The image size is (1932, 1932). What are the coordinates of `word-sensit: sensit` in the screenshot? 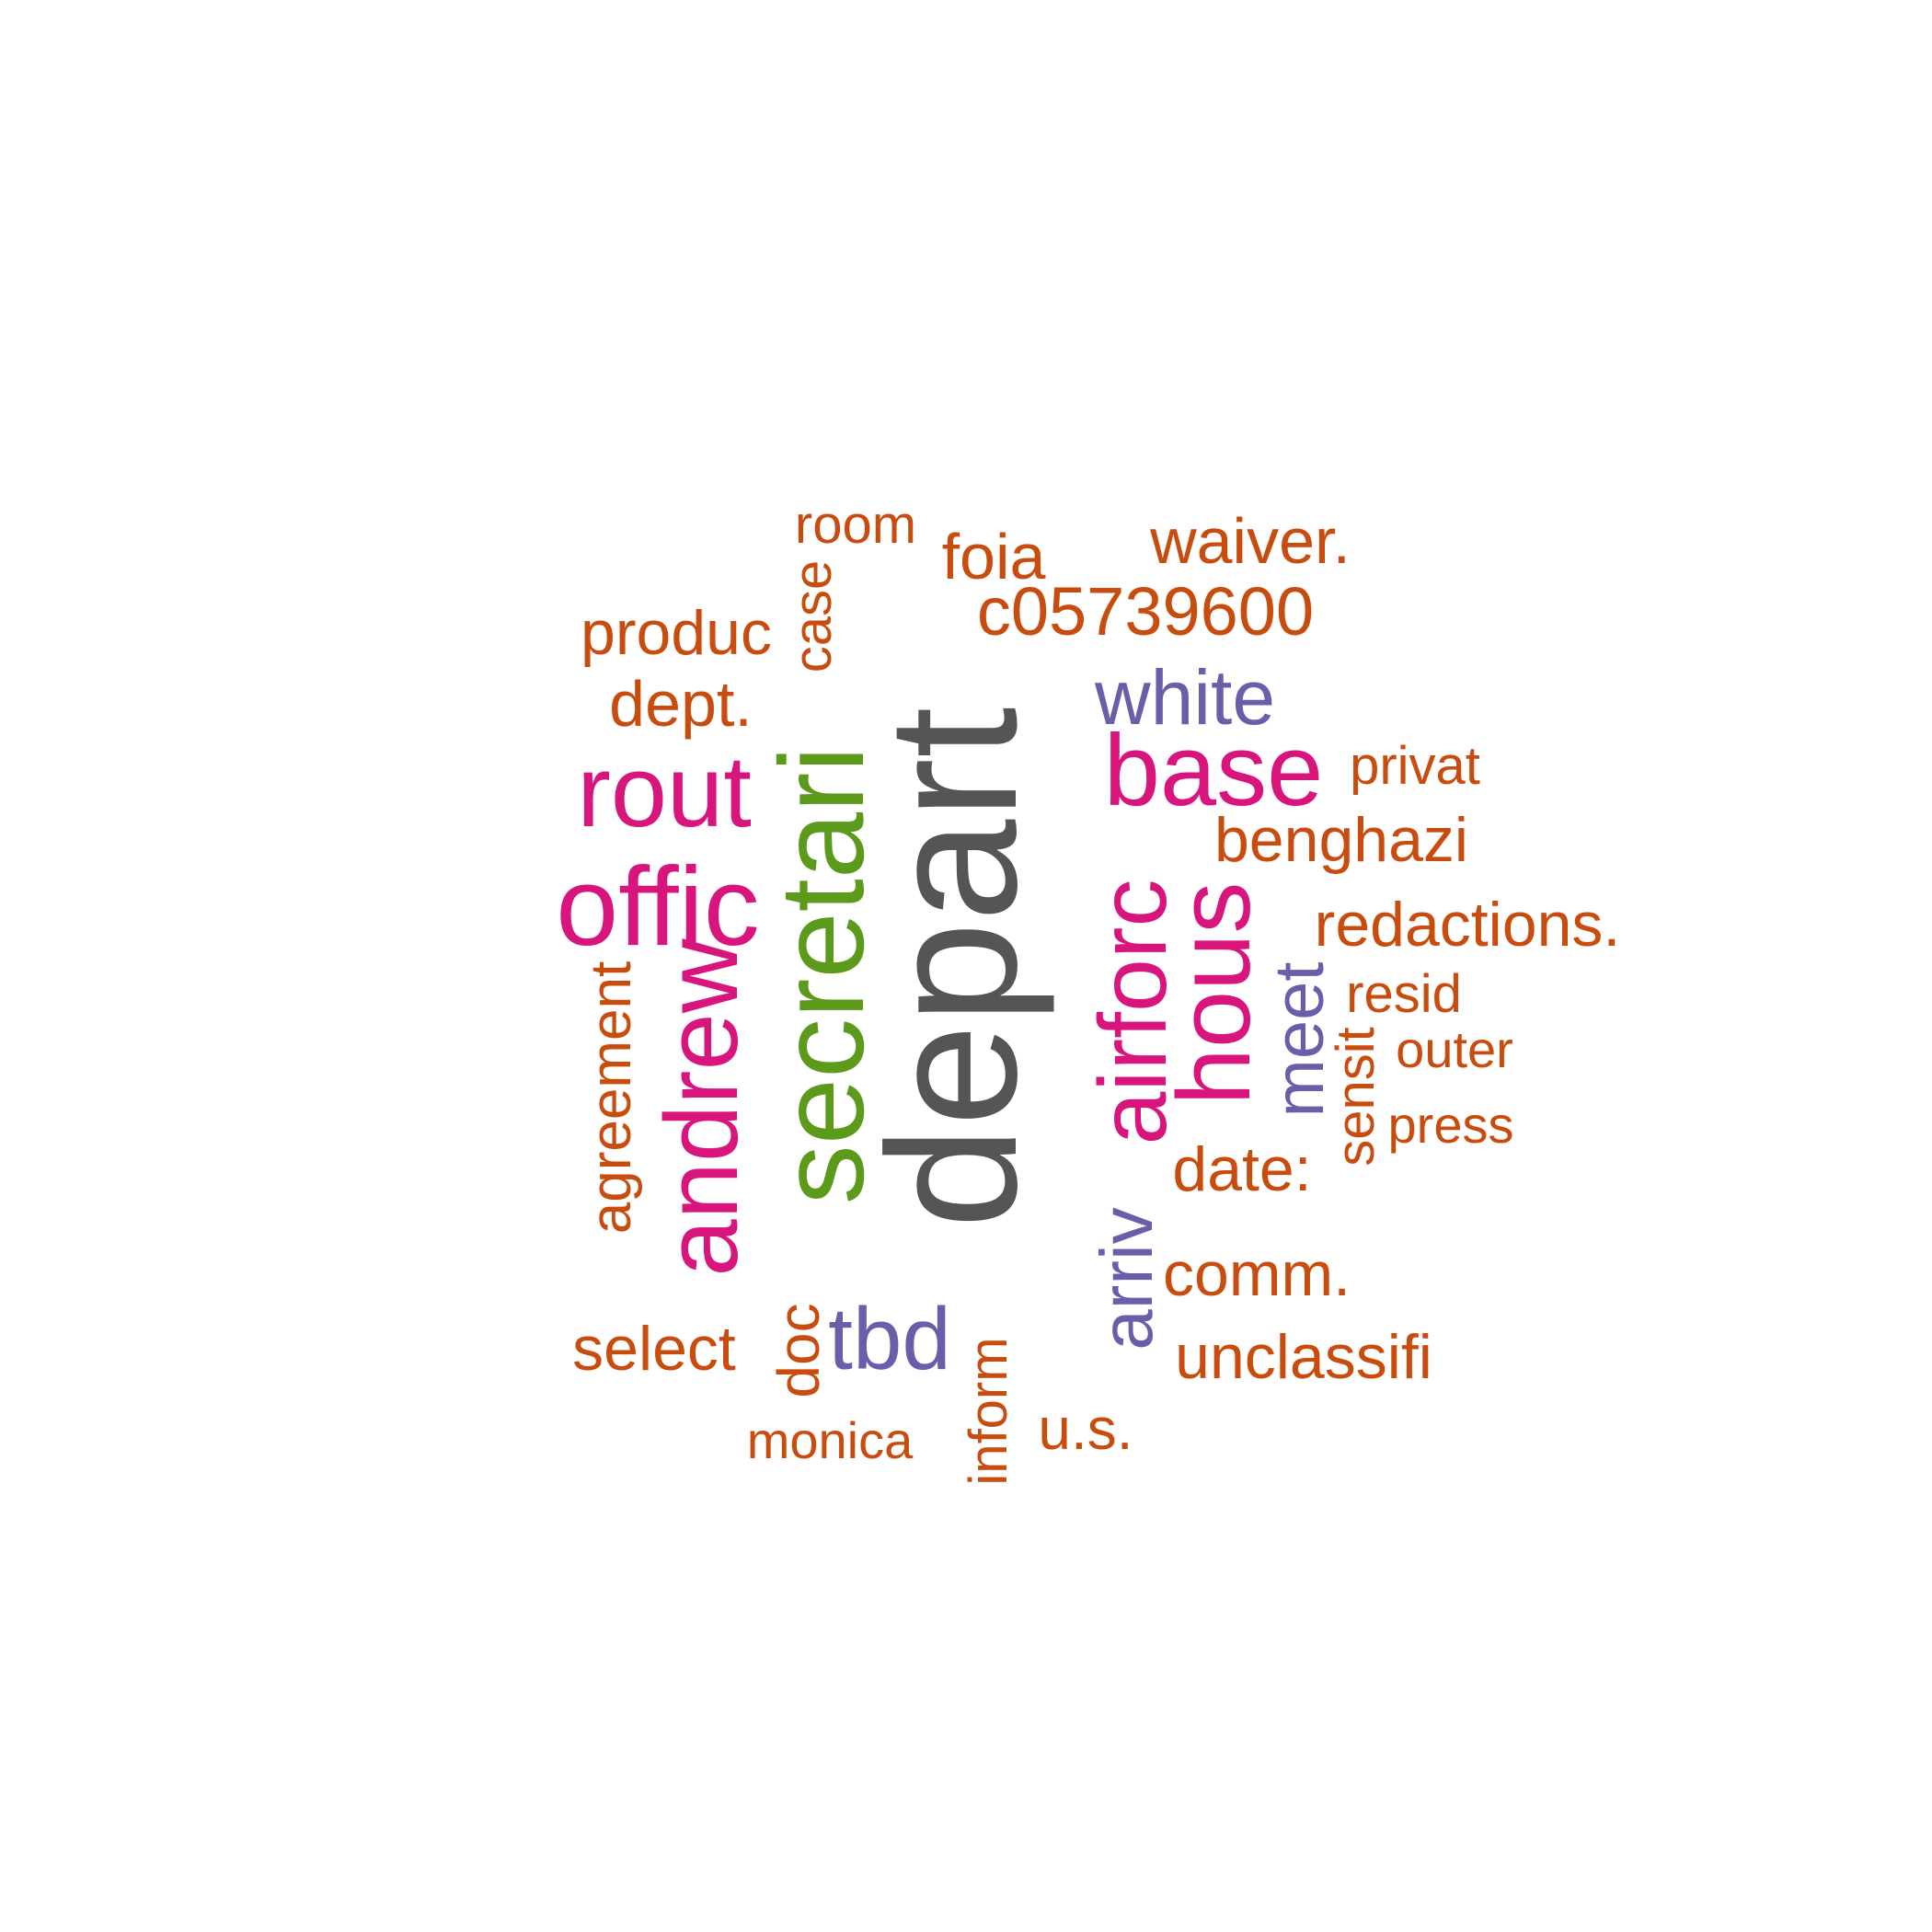 It's located at (1356, 1097).